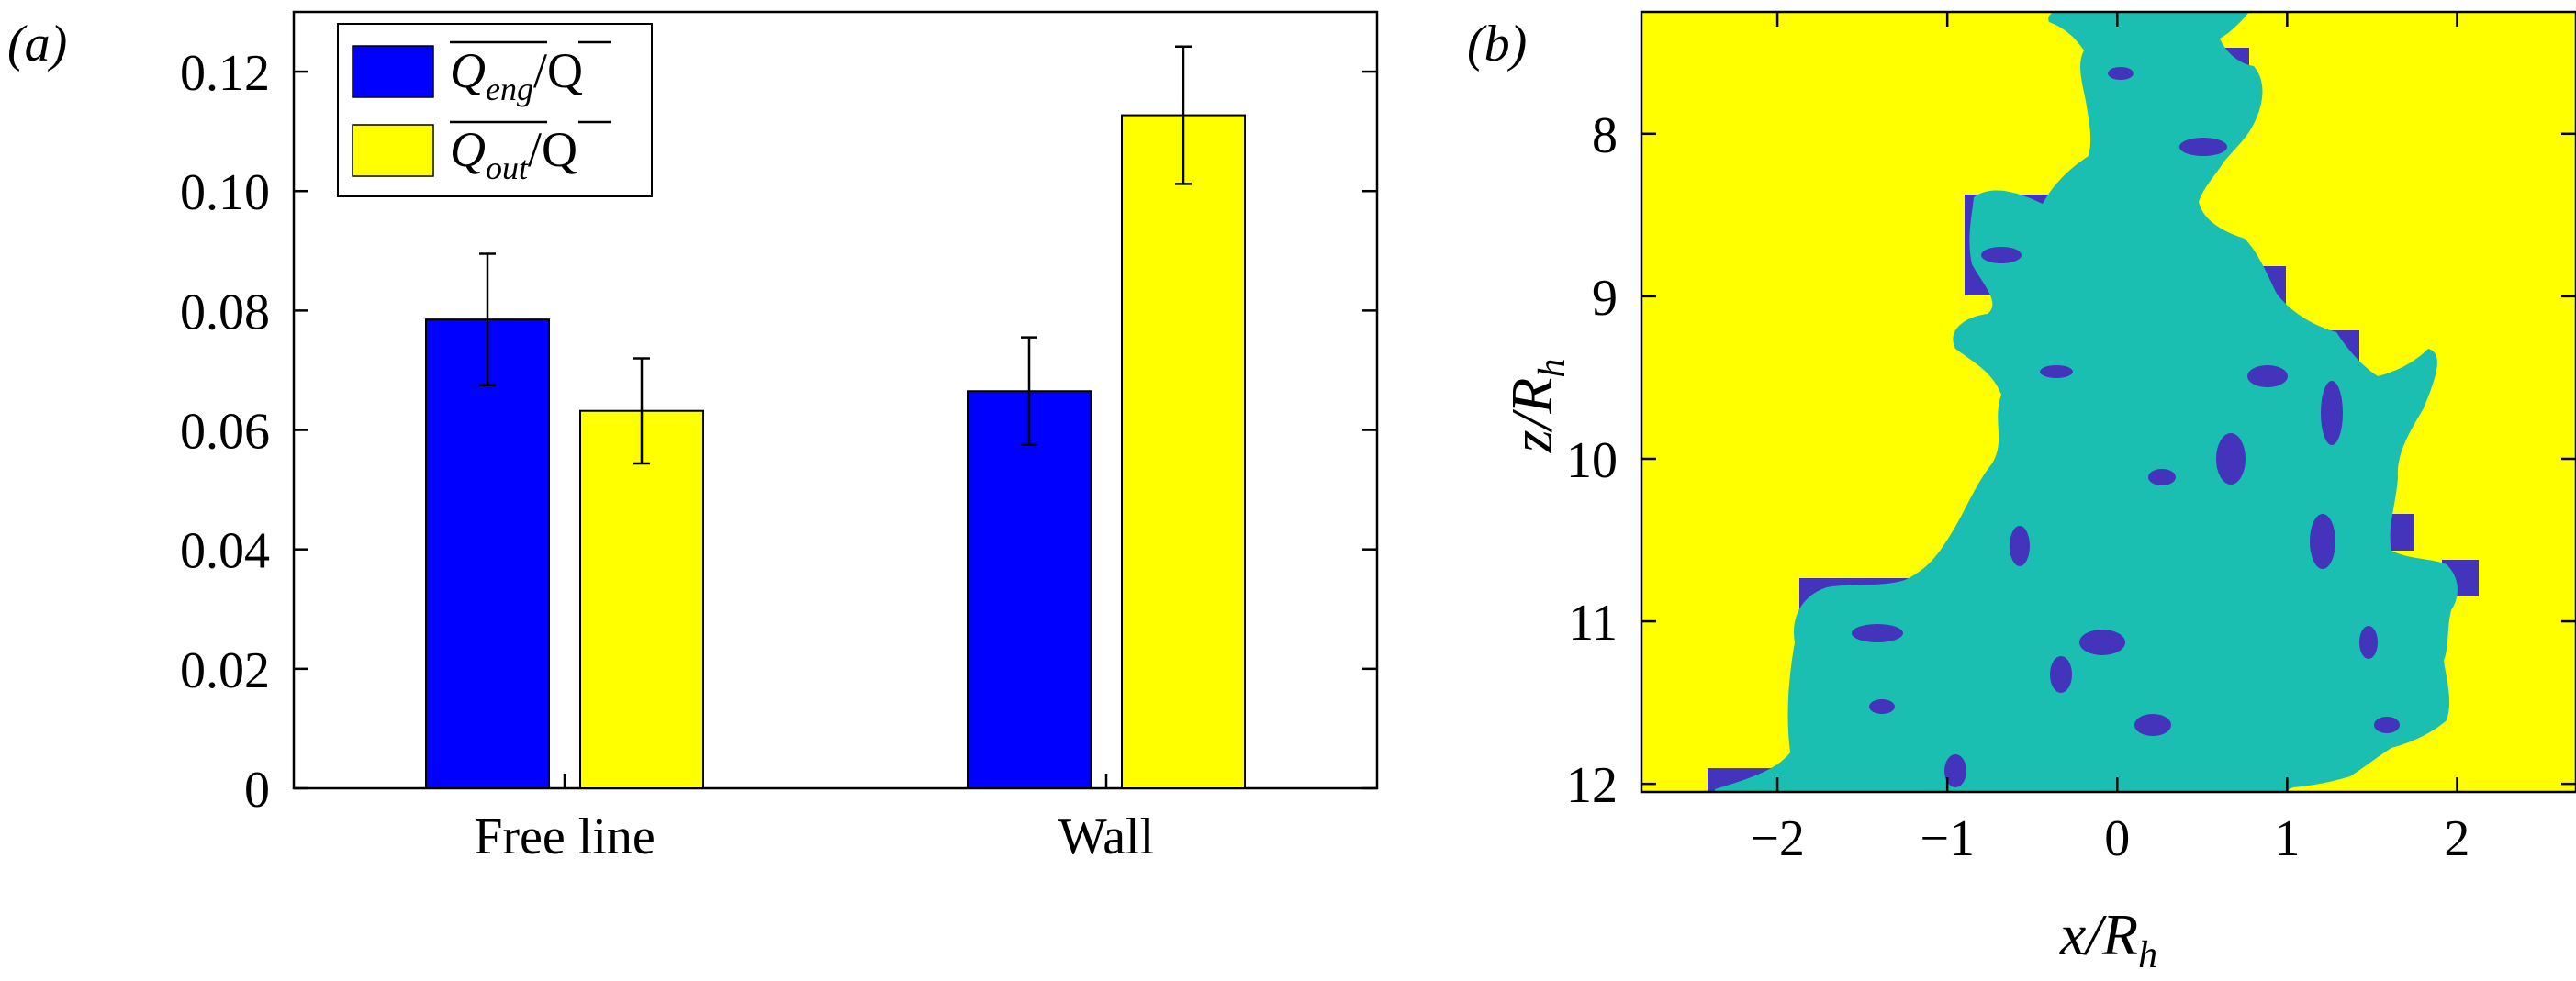 The width and height of the screenshot is (2576, 981). I want to click on legend-label-eng: Qeng/Q, so click(516, 75).